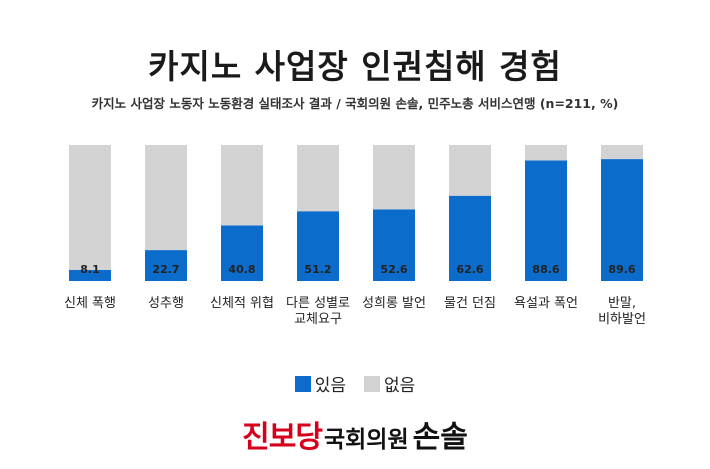 The width and height of the screenshot is (710, 469). I want to click on category-label-3-1: 교체요구, so click(318, 319).